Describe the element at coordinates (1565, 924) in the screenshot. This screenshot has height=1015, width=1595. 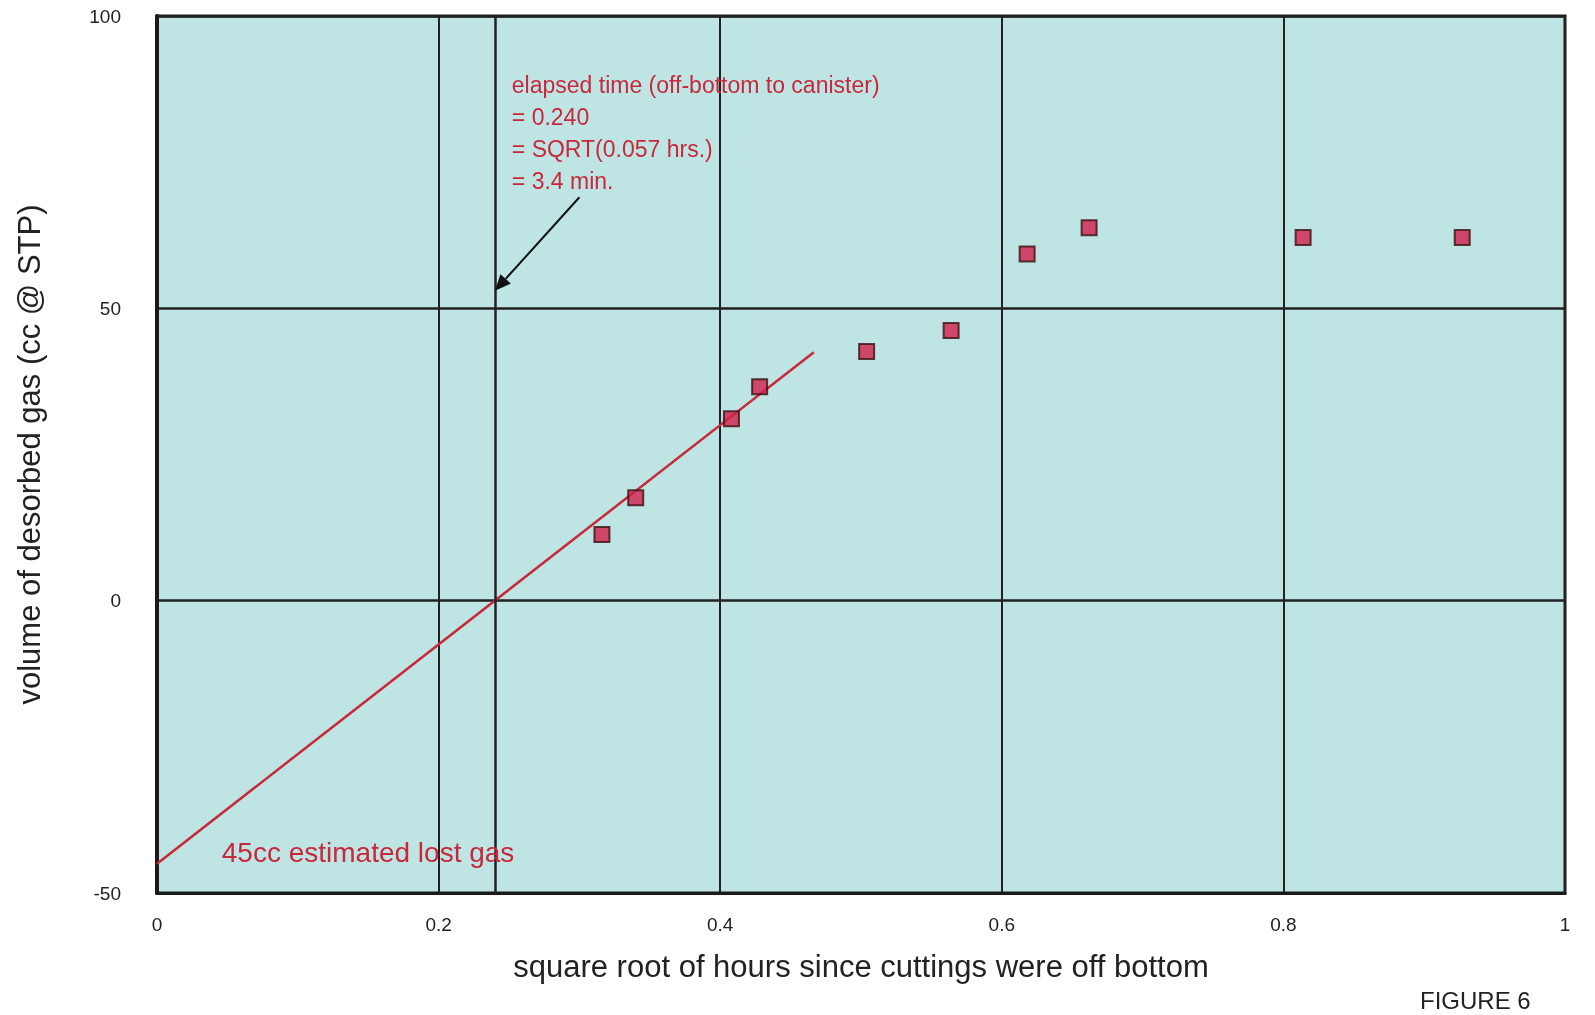
I see `x-tick-label: 1` at that location.